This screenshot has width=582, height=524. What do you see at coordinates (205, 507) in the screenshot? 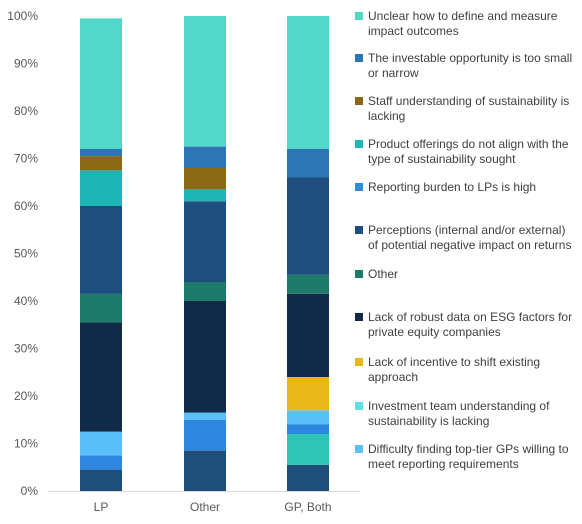
I see `x-category-label: Other` at bounding box center [205, 507].